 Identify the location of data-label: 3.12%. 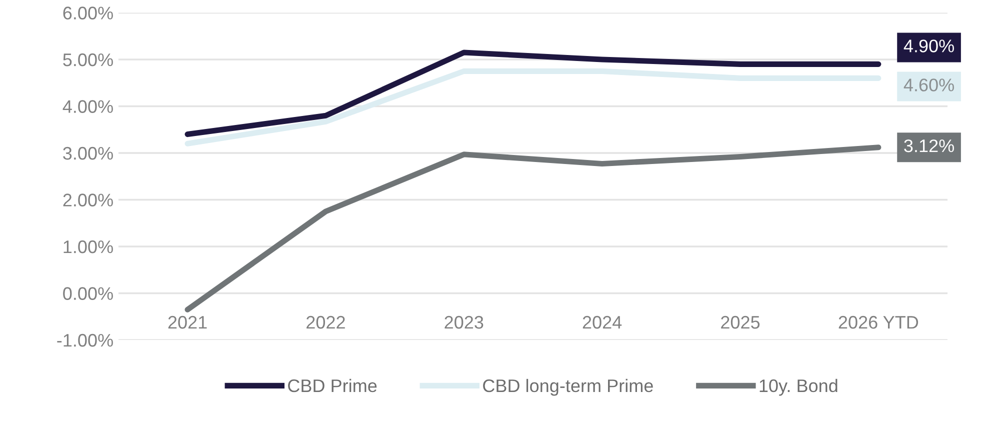
(929, 145).